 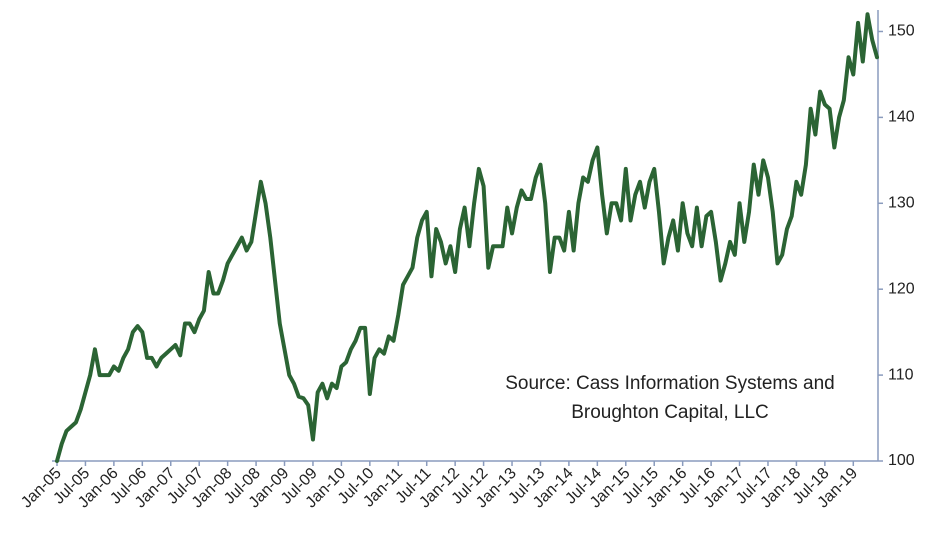 I want to click on y-tick-label: 150, so click(x=901, y=31).